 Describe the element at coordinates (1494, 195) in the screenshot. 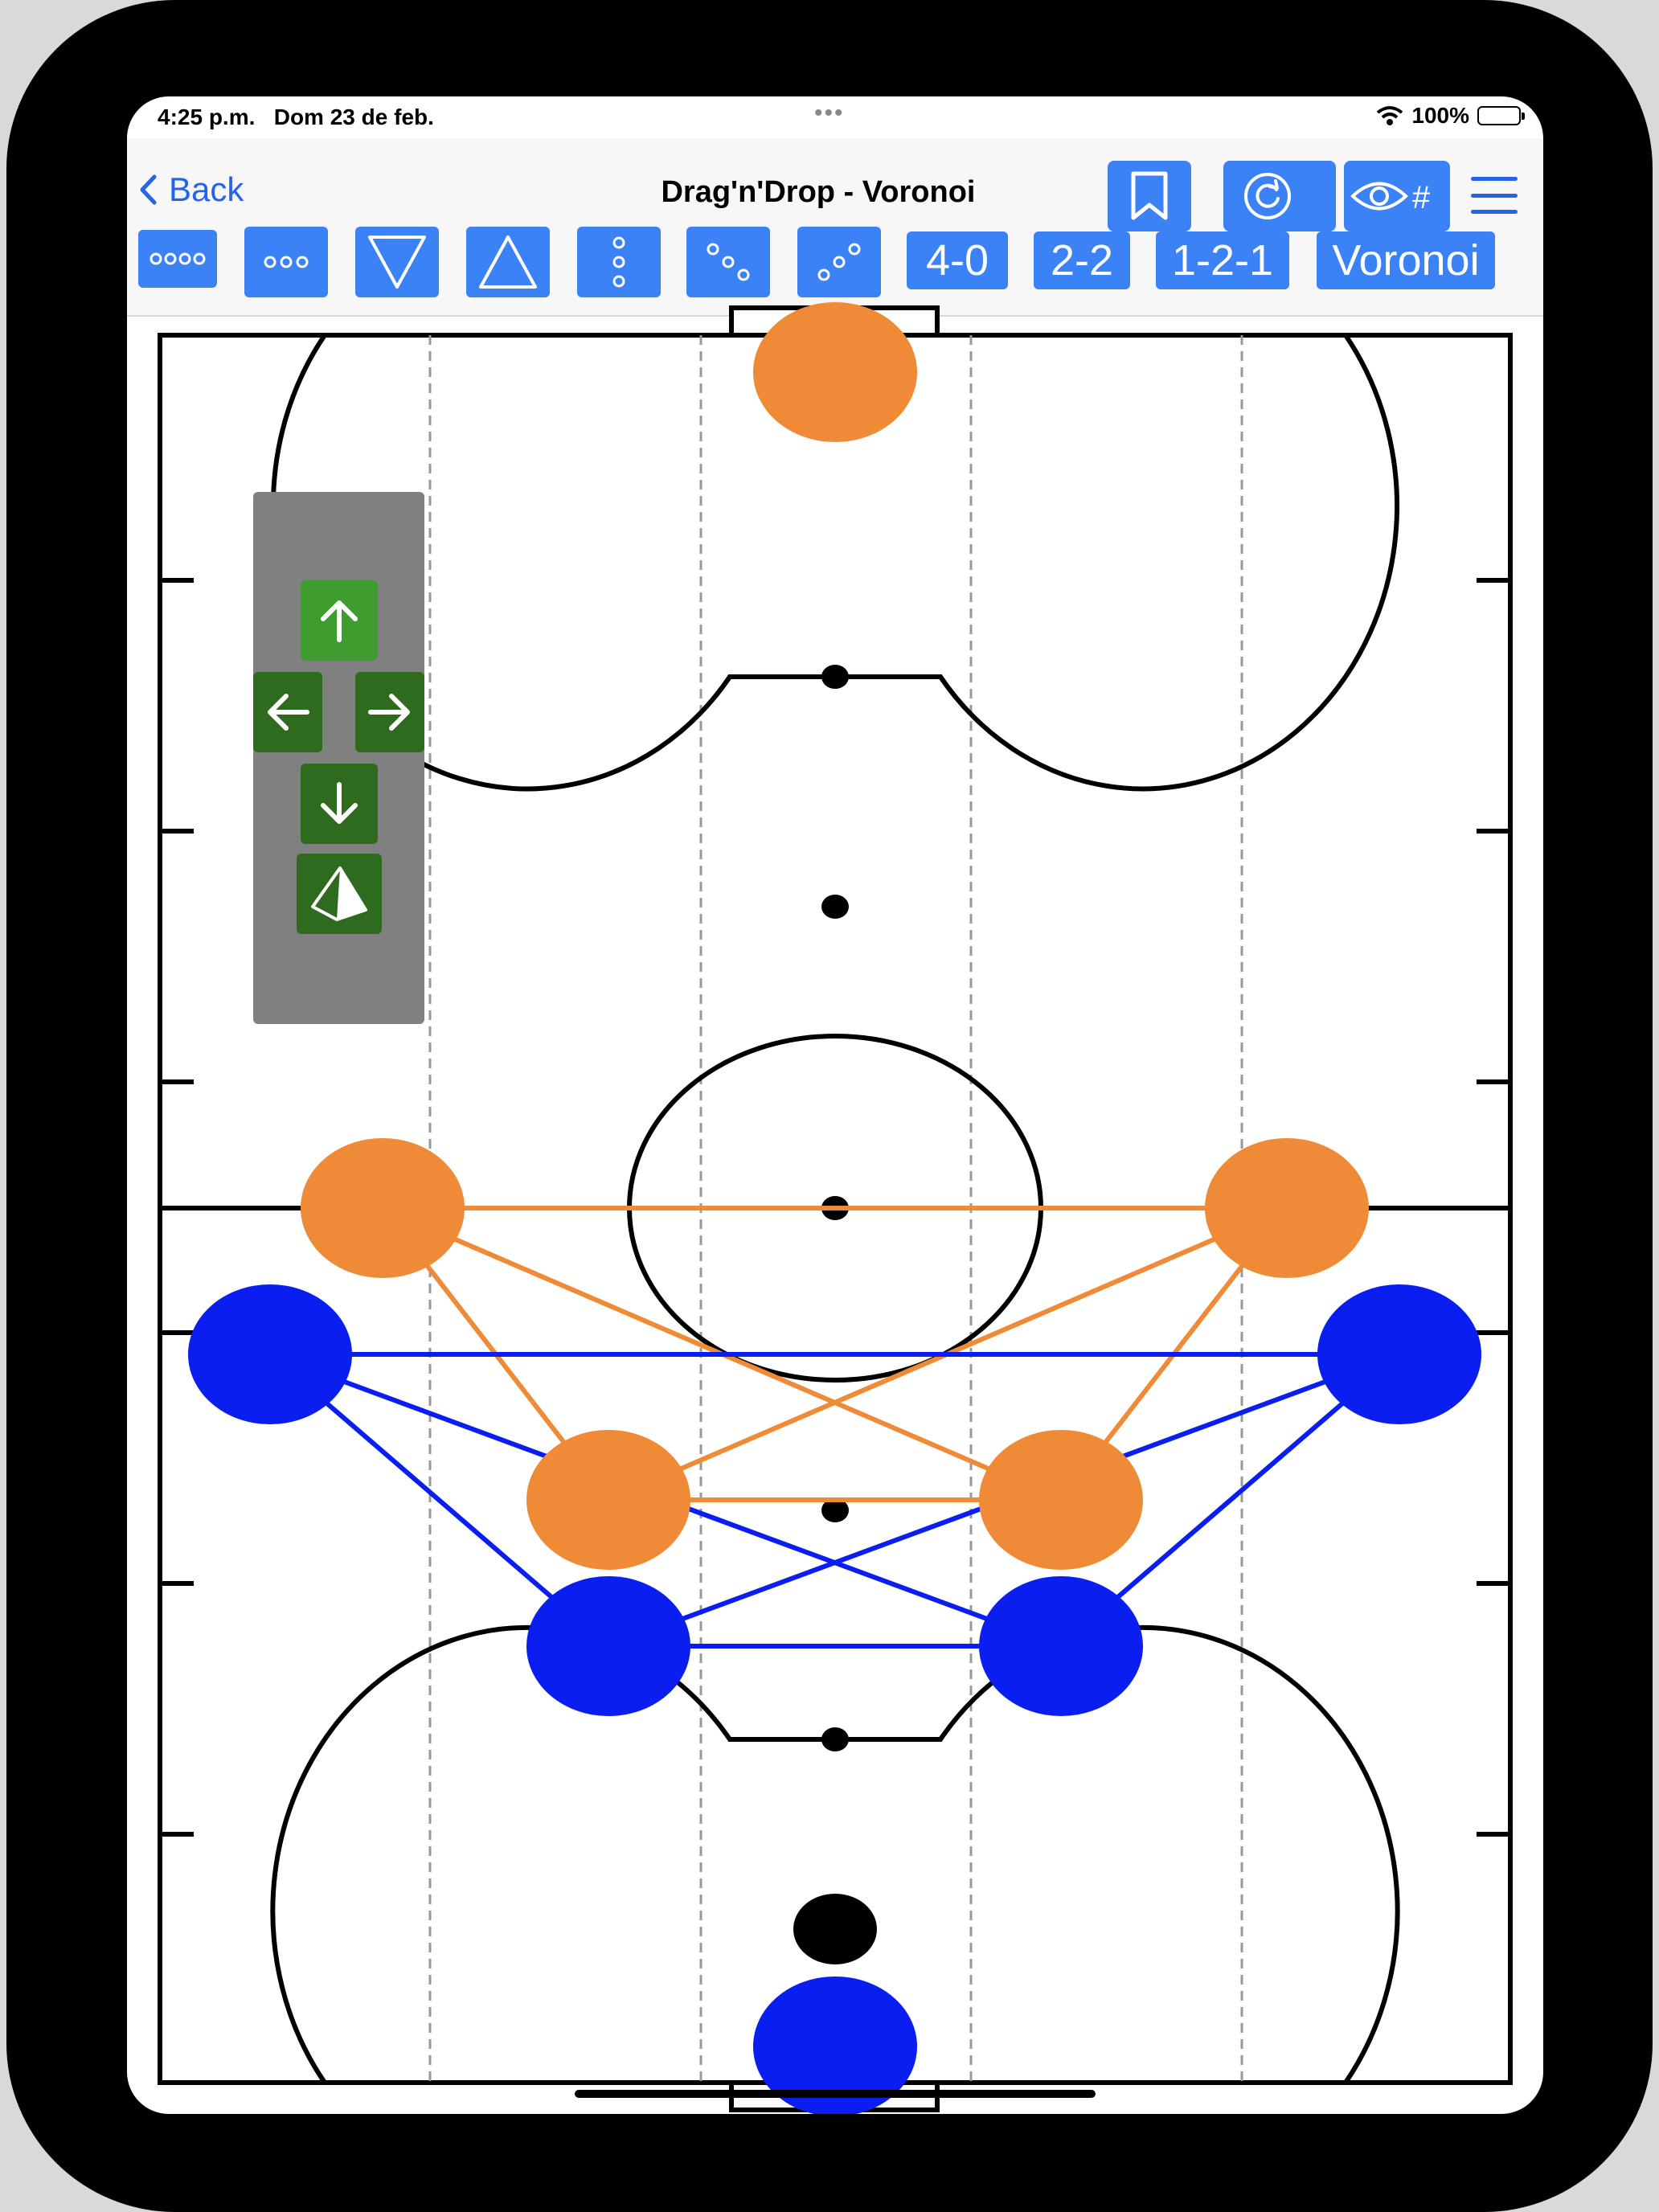

I see `menu-button` at that location.